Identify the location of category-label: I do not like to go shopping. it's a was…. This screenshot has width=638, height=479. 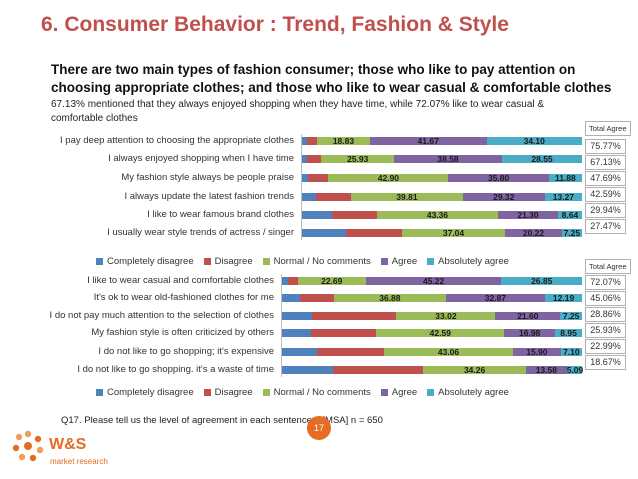
(175, 369).